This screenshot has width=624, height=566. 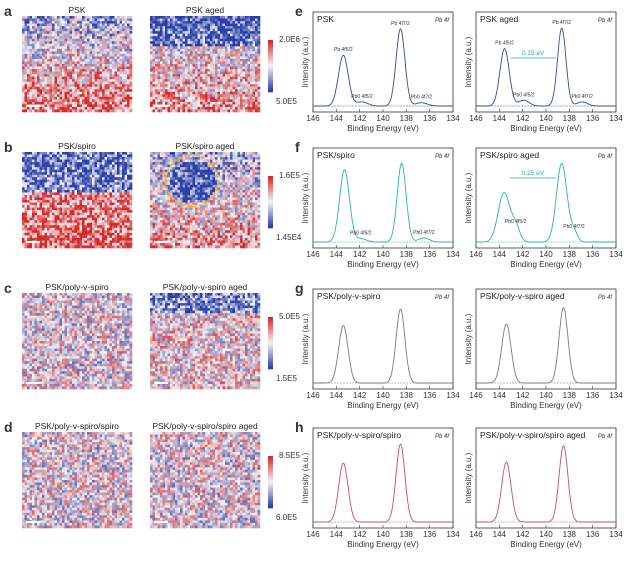 What do you see at coordinates (509, 155) in the screenshot?
I see `xps-title: PSK/spiro aged` at bounding box center [509, 155].